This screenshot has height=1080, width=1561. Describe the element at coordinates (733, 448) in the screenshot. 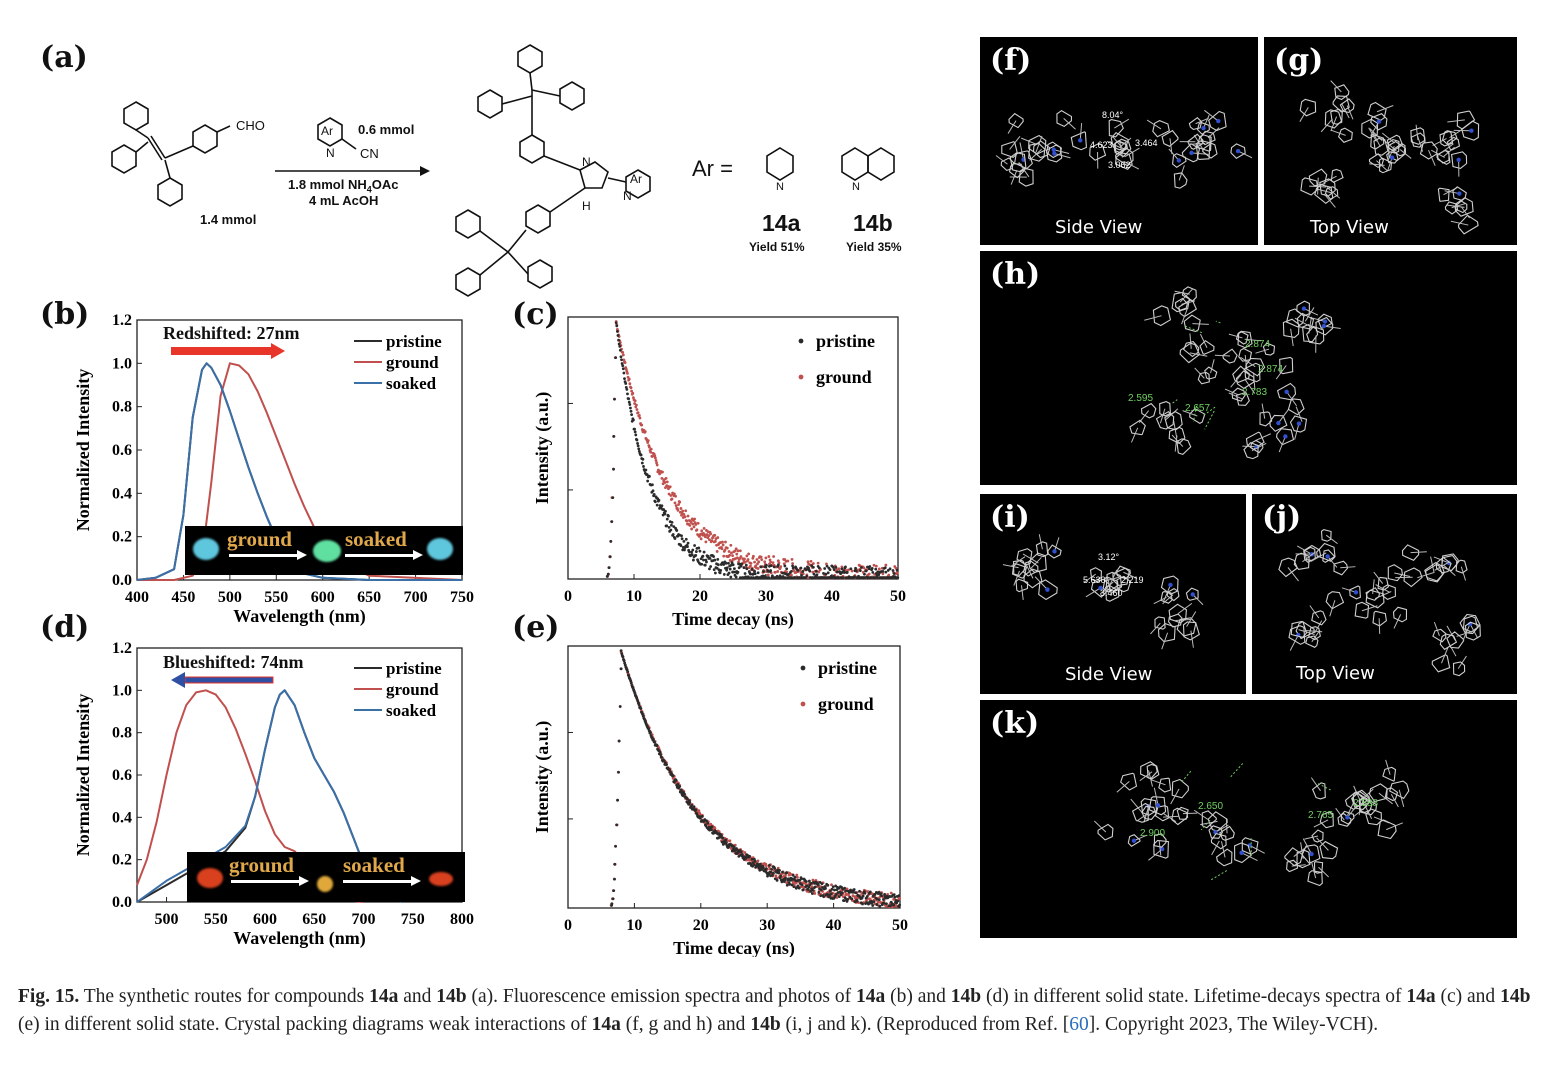

I see `plot-frame` at that location.